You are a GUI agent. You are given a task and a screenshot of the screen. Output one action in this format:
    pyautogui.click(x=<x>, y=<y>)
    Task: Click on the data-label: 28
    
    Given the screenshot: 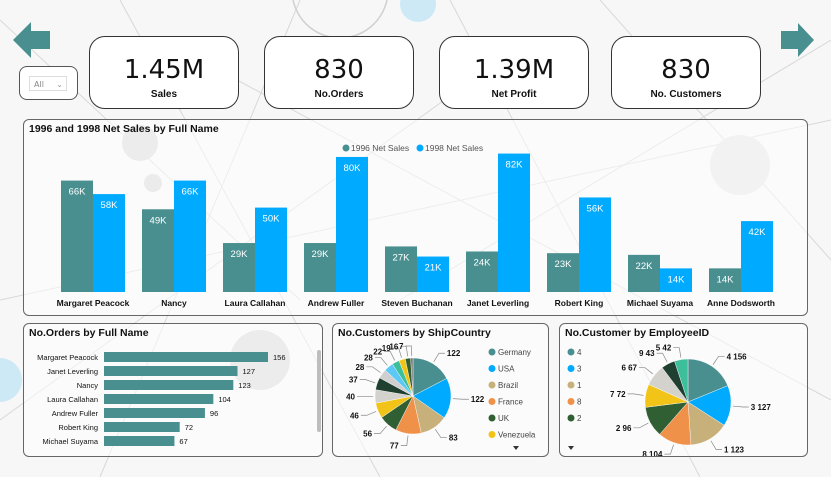 What is the action you would take?
    pyautogui.click(x=368, y=358)
    